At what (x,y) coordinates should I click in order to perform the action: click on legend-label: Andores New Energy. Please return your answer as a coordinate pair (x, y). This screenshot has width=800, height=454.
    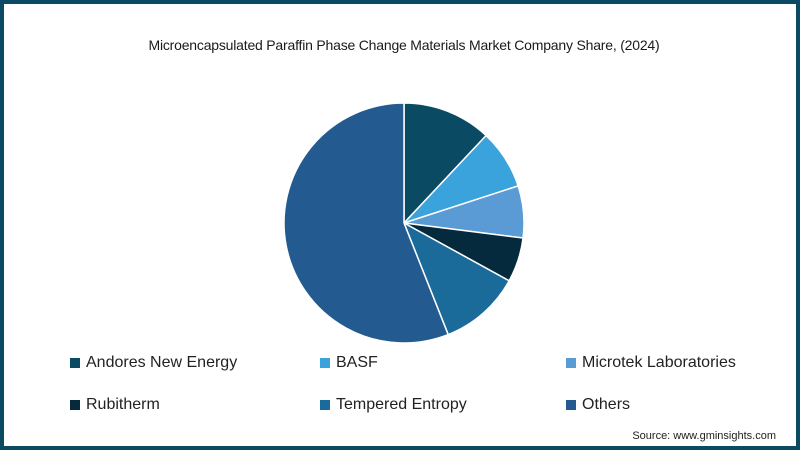
    Looking at the image, I should click on (162, 362).